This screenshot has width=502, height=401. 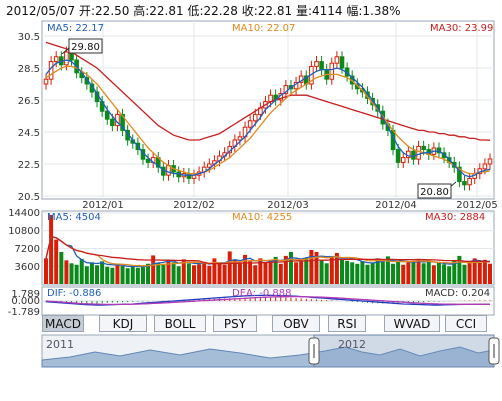 I want to click on macd-y-tick: 0.000, so click(x=25, y=301).